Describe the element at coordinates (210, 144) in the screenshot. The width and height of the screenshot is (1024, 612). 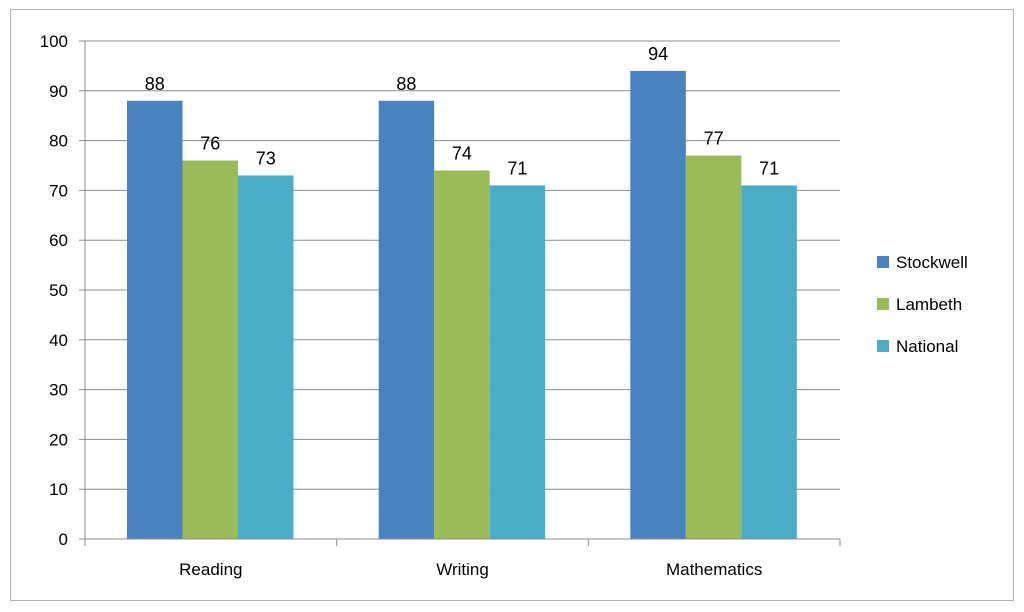
I see `data-label: 76` at that location.